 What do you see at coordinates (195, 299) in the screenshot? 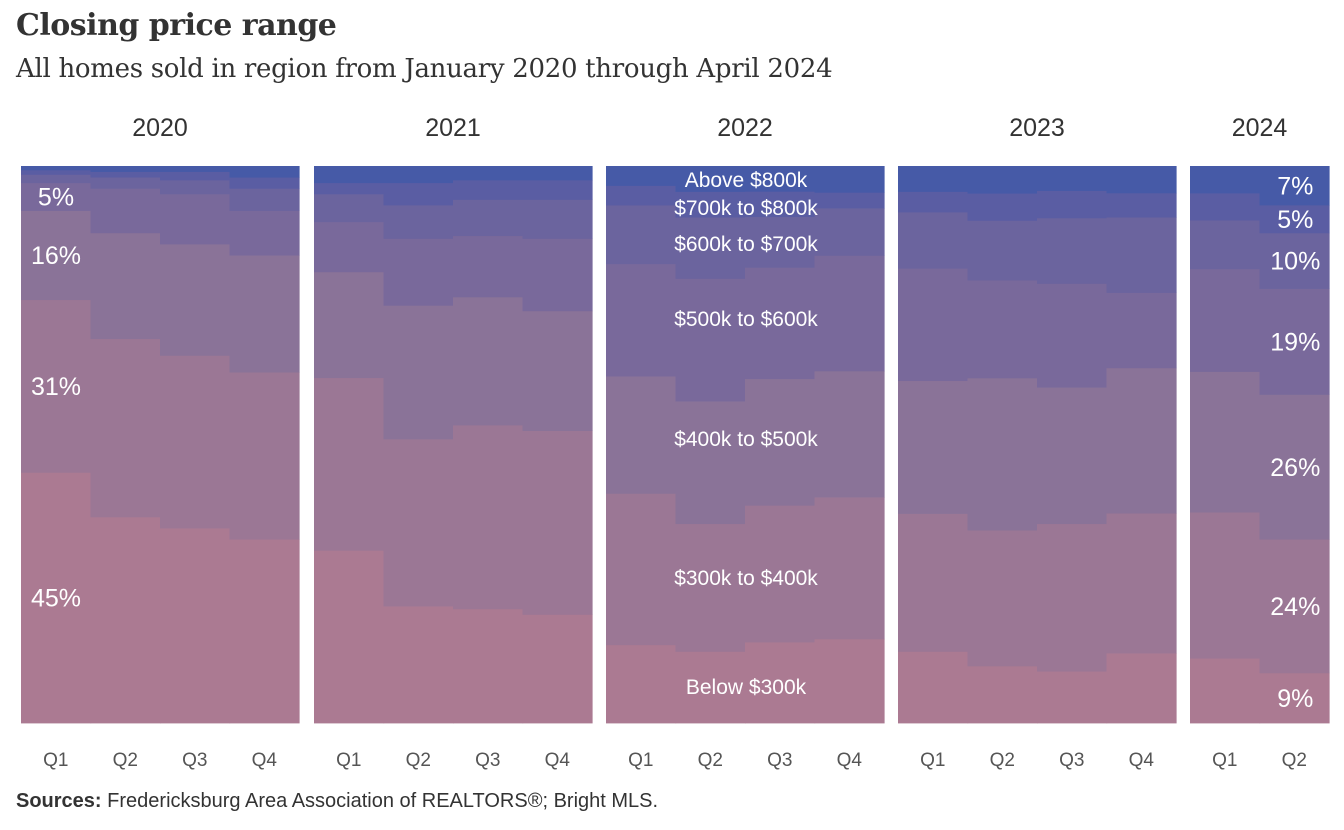
I see `segment-2020-q3-400k-to-500k` at bounding box center [195, 299].